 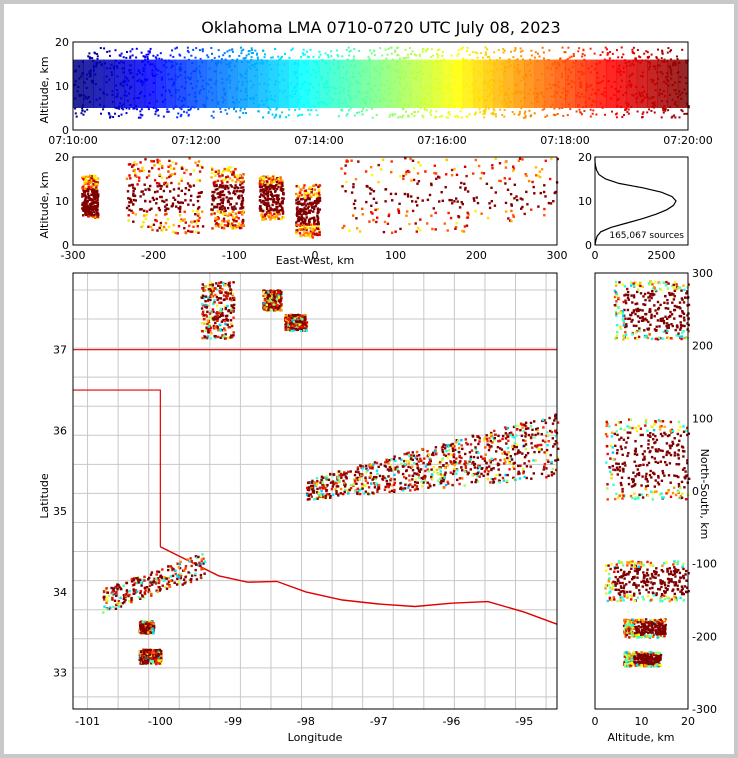 I want to click on ew-y-tick: 0, so click(x=65, y=245).